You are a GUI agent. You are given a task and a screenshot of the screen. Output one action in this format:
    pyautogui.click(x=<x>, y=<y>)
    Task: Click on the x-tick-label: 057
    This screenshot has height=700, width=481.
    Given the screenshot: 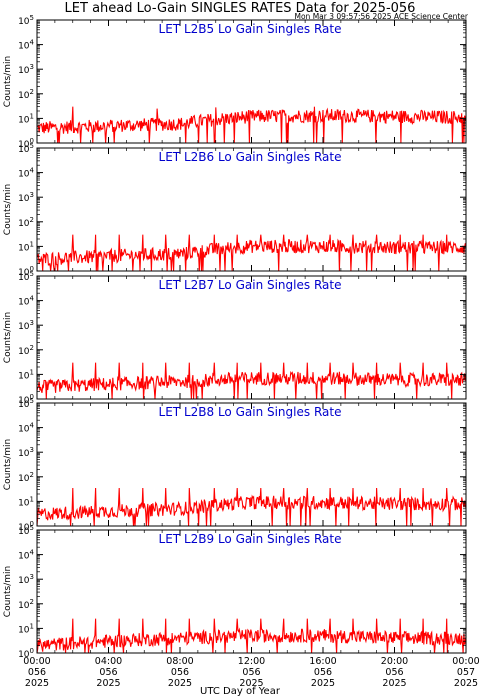 What is the action you would take?
    pyautogui.click(x=466, y=672)
    